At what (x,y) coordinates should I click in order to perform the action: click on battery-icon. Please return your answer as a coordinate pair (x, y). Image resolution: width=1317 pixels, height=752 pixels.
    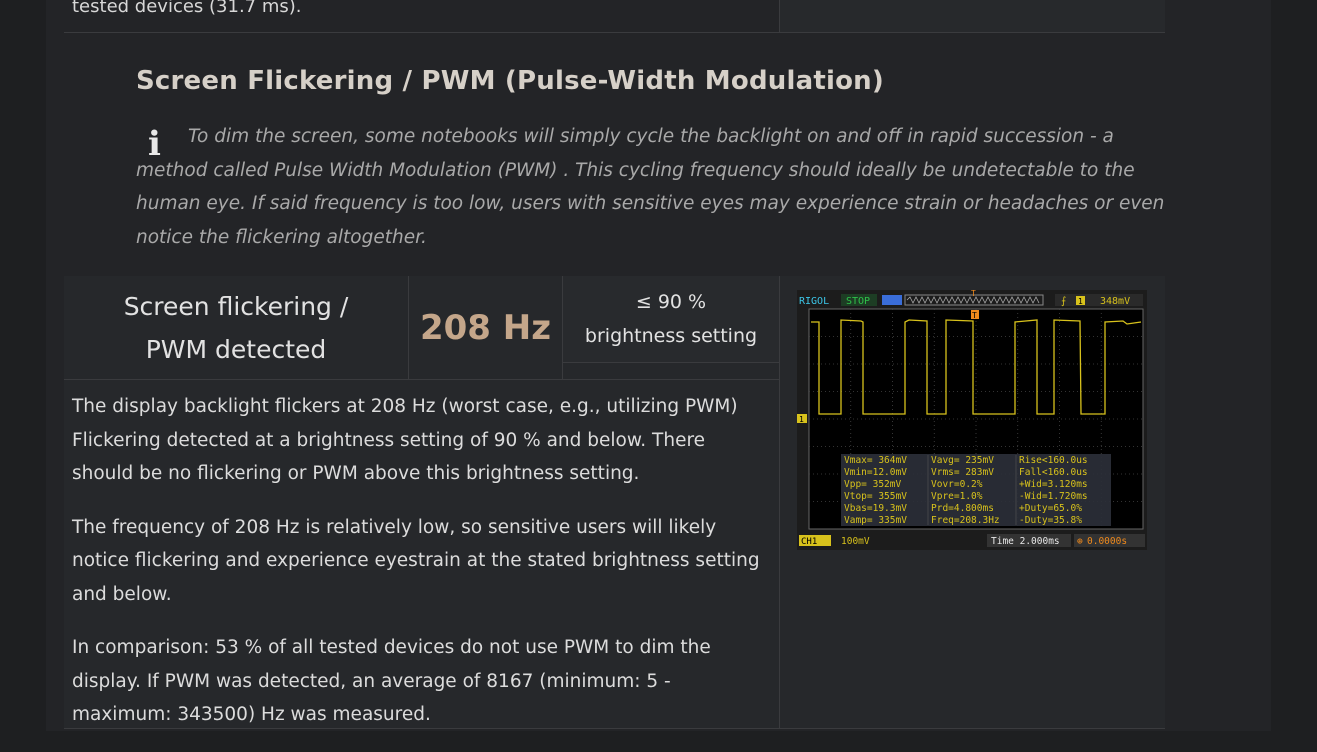
    Looking at the image, I should click on (892, 300).